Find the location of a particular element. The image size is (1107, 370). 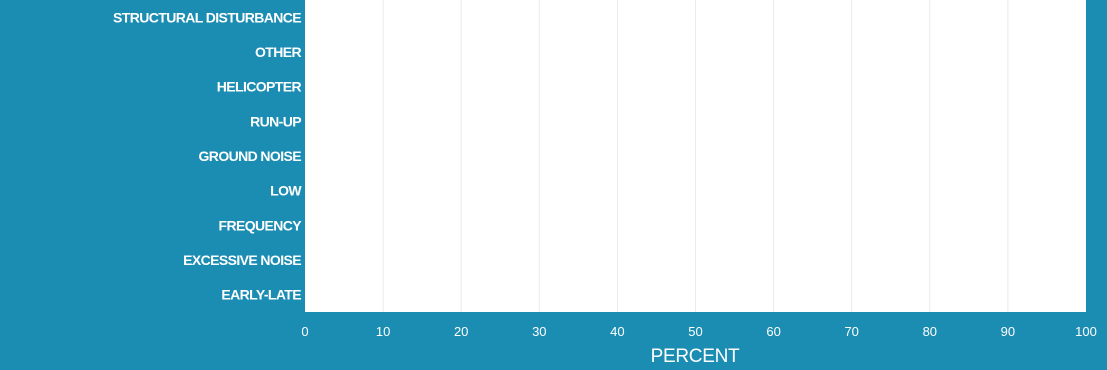

x-tick-label: 60 is located at coordinates (773, 331).